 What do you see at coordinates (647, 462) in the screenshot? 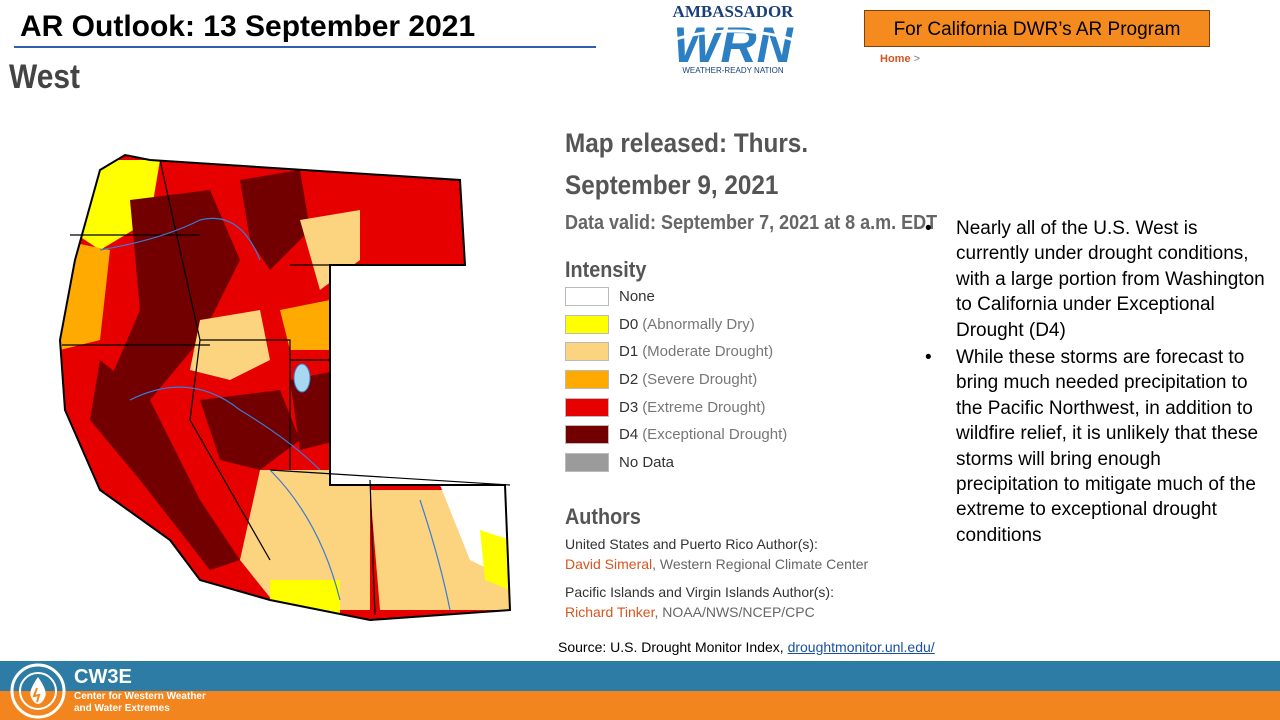
I see `legend-code: No Data` at bounding box center [647, 462].